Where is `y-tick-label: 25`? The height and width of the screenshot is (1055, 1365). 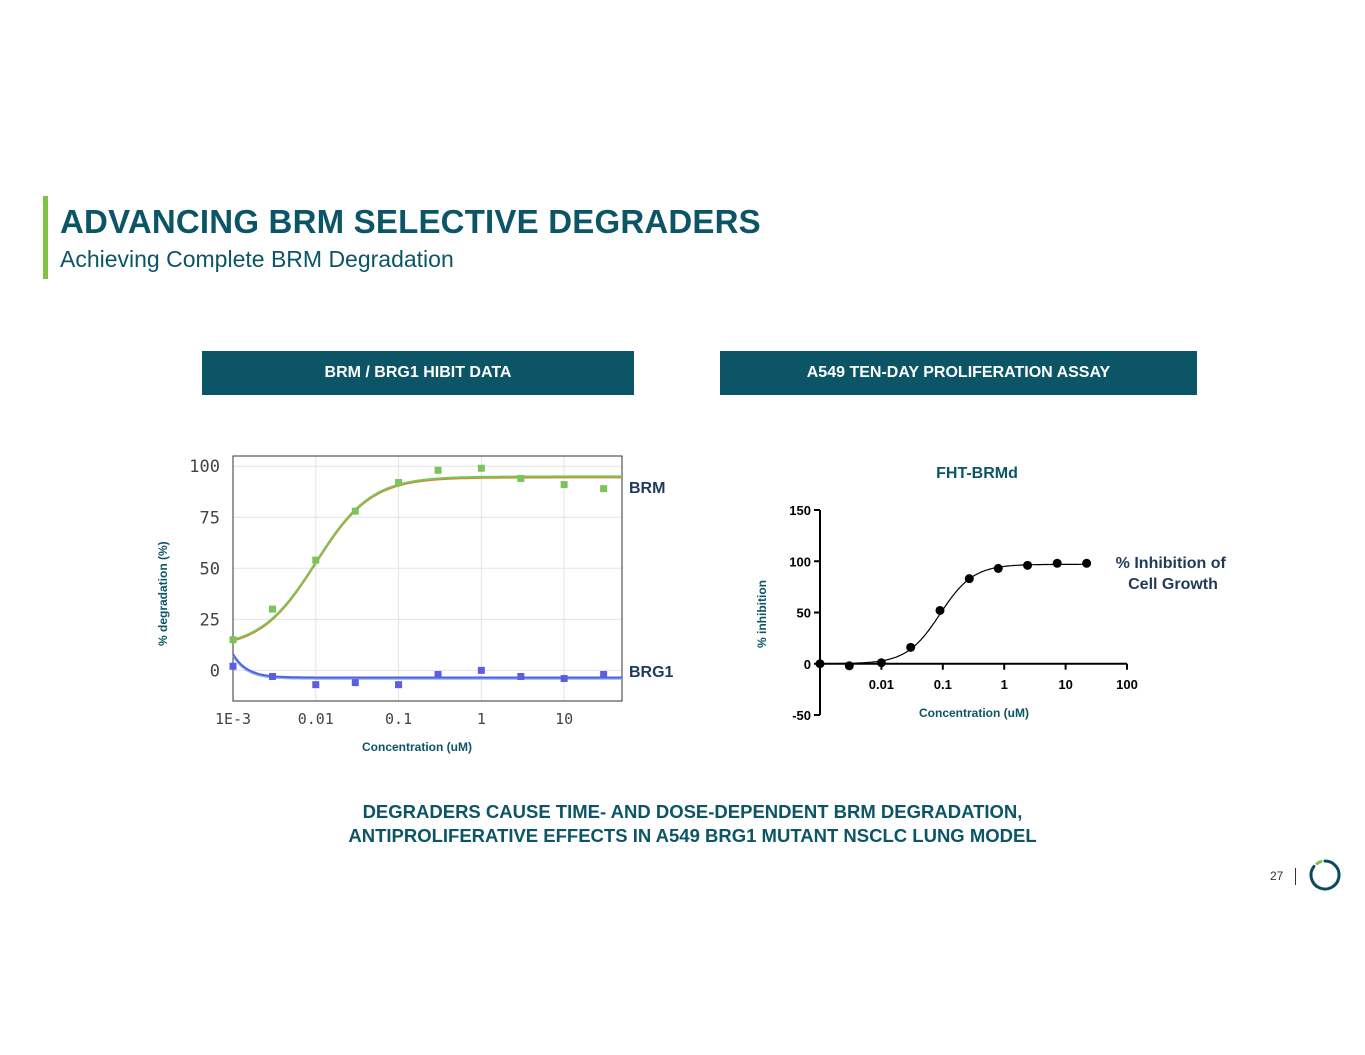
y-tick-label: 25 is located at coordinates (210, 620).